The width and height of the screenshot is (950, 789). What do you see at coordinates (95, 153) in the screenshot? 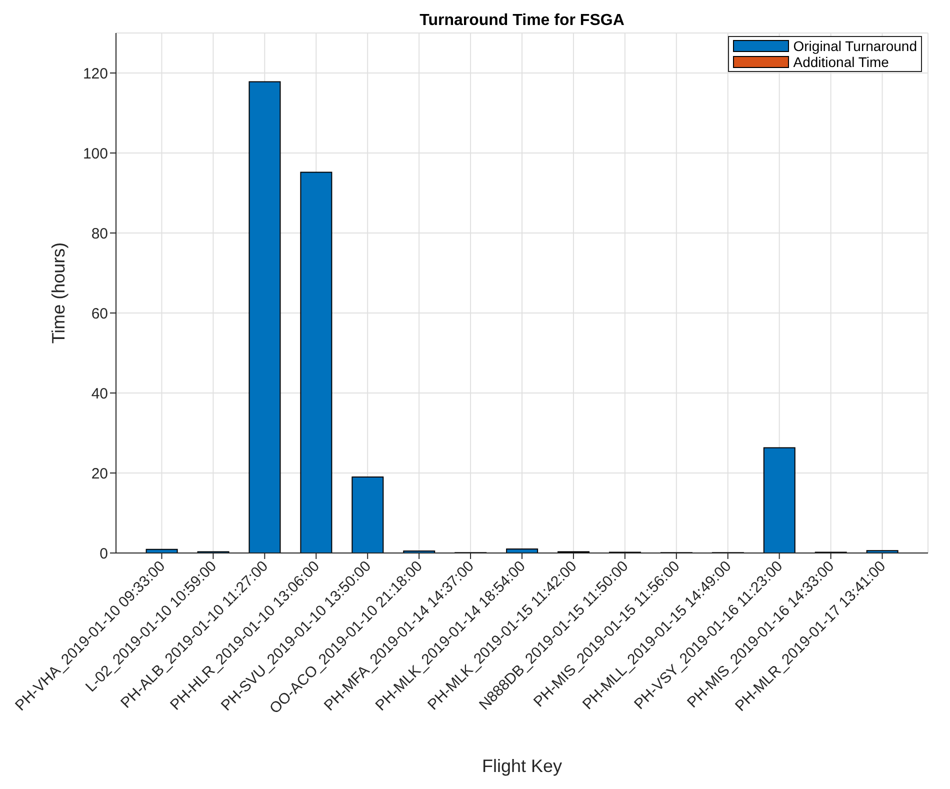
I see `y-tick-label: 100` at bounding box center [95, 153].